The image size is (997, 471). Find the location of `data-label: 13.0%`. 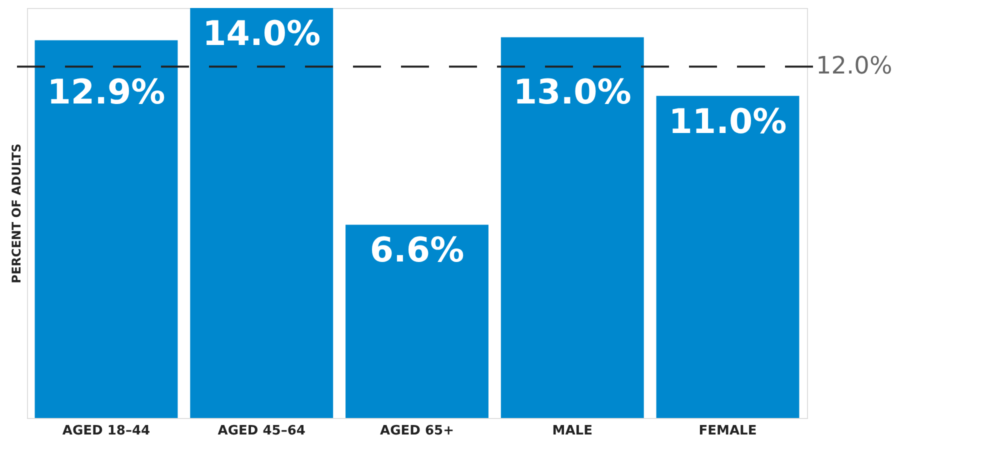

data-label: 13.0% is located at coordinates (572, 92).